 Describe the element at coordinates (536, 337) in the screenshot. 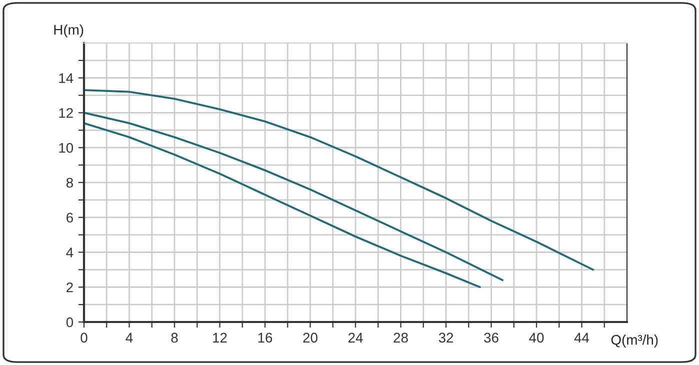

I see `x-tick-label: 40` at that location.